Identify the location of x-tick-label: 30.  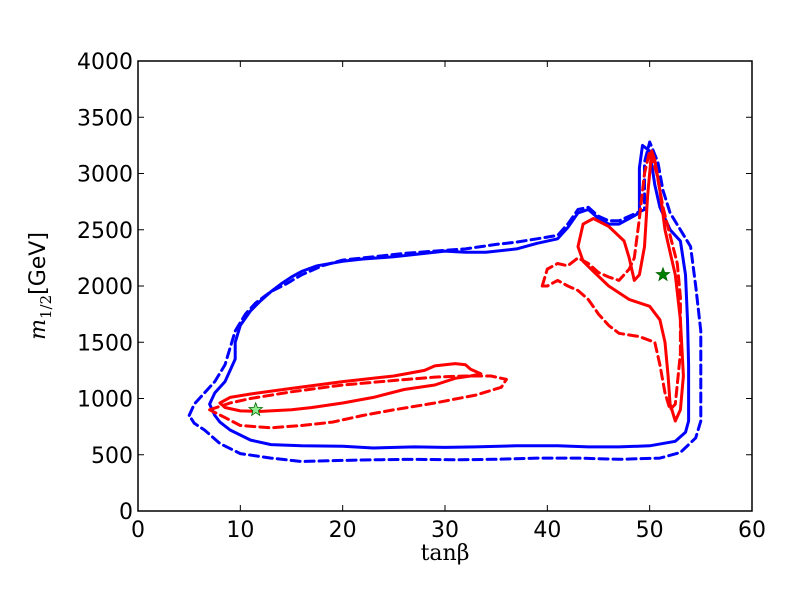
(445, 530).